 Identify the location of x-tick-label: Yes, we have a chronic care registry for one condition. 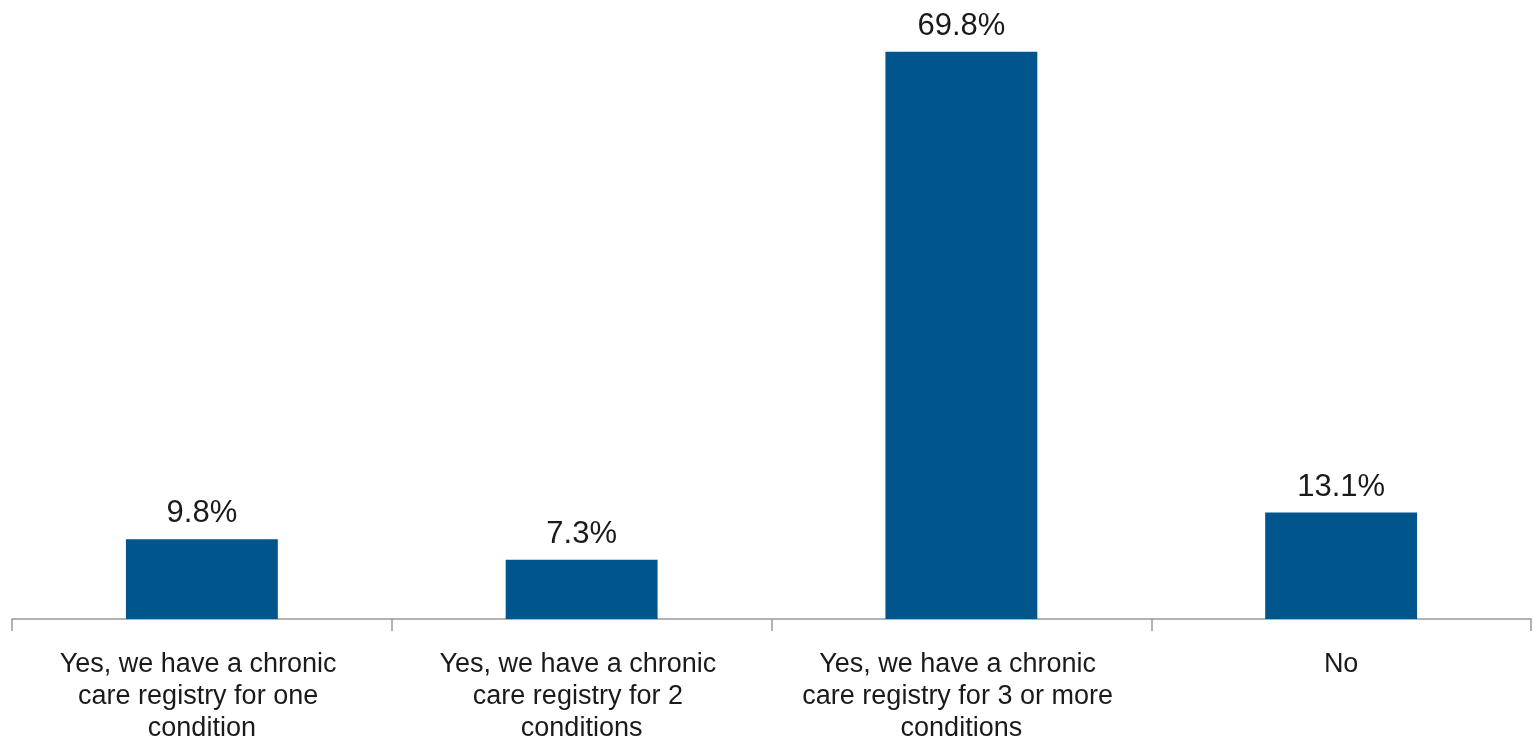
(201, 695).